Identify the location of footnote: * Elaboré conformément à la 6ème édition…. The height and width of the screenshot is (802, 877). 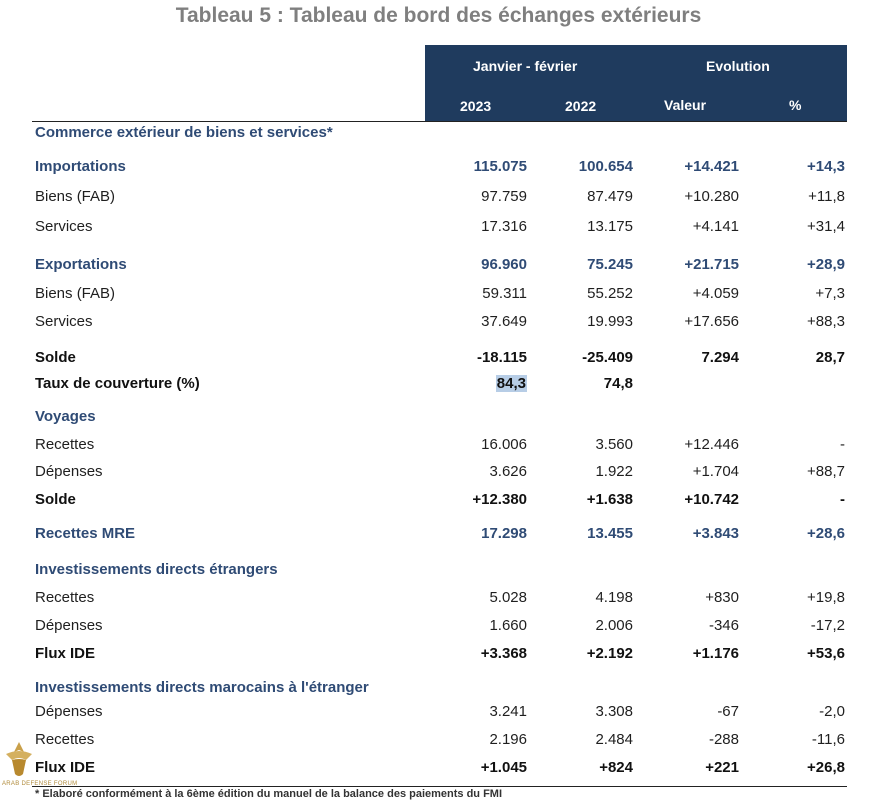
(269, 794).